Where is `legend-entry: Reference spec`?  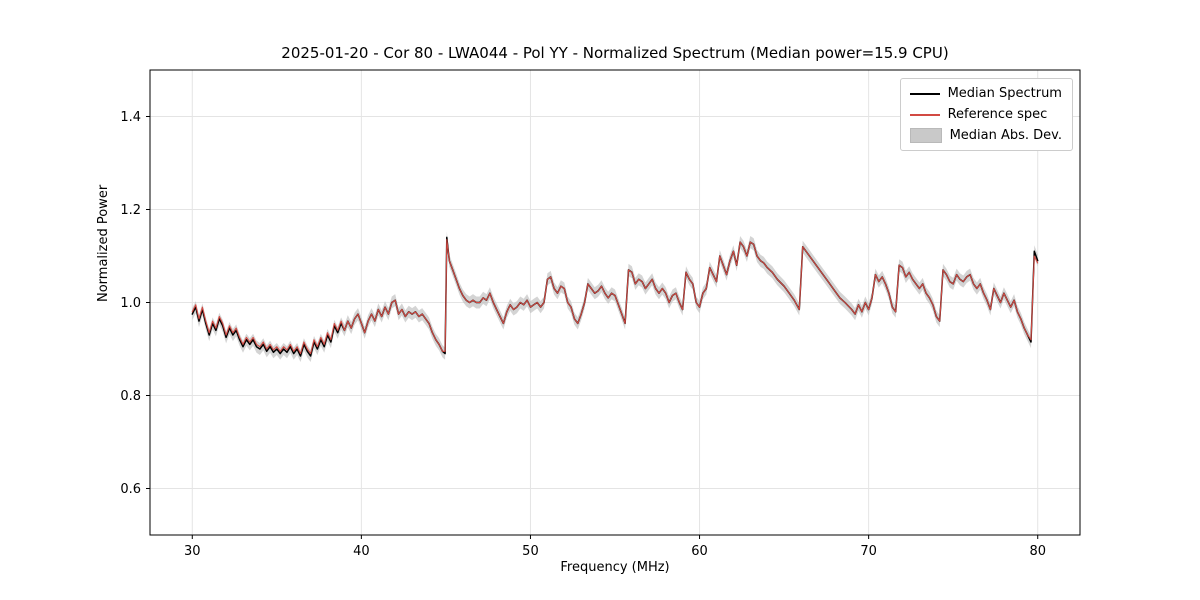
legend-entry: Reference spec is located at coordinates (985, 114).